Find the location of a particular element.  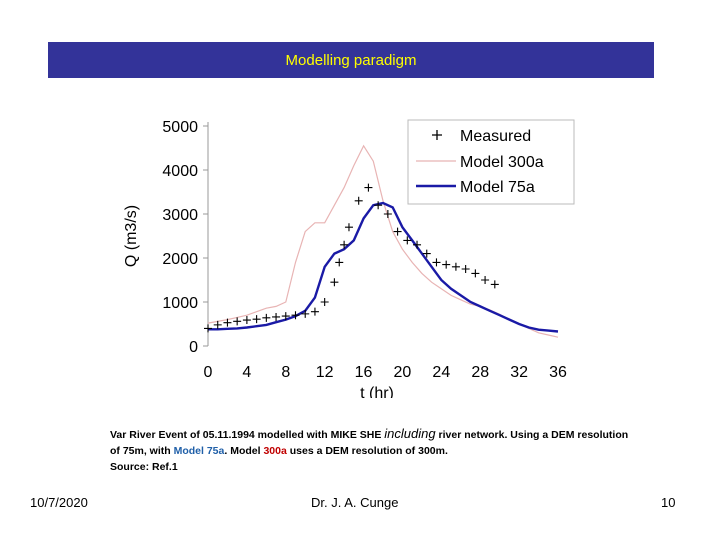

slide-title-bar: Modelling paradigm is located at coordinates (351, 60).